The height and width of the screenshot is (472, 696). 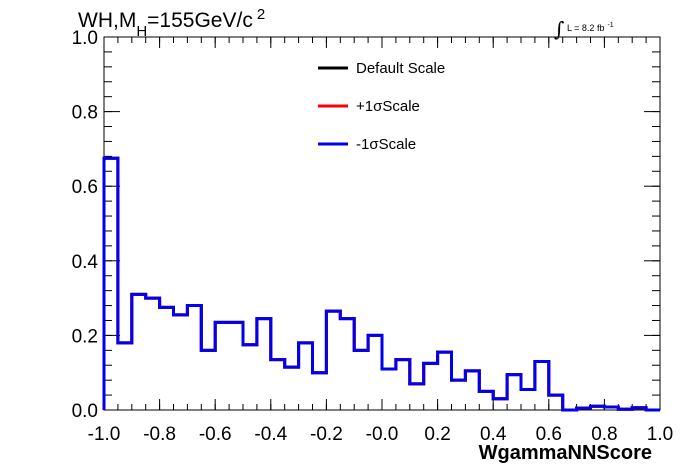 I want to click on x-tick-label: 1.0, so click(x=660, y=434).